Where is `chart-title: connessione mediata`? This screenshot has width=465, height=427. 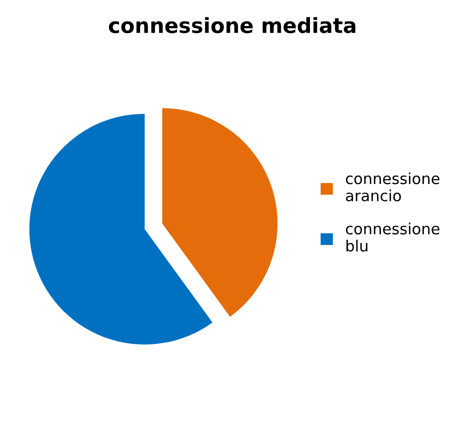 chart-title: connessione mediata is located at coordinates (232, 25).